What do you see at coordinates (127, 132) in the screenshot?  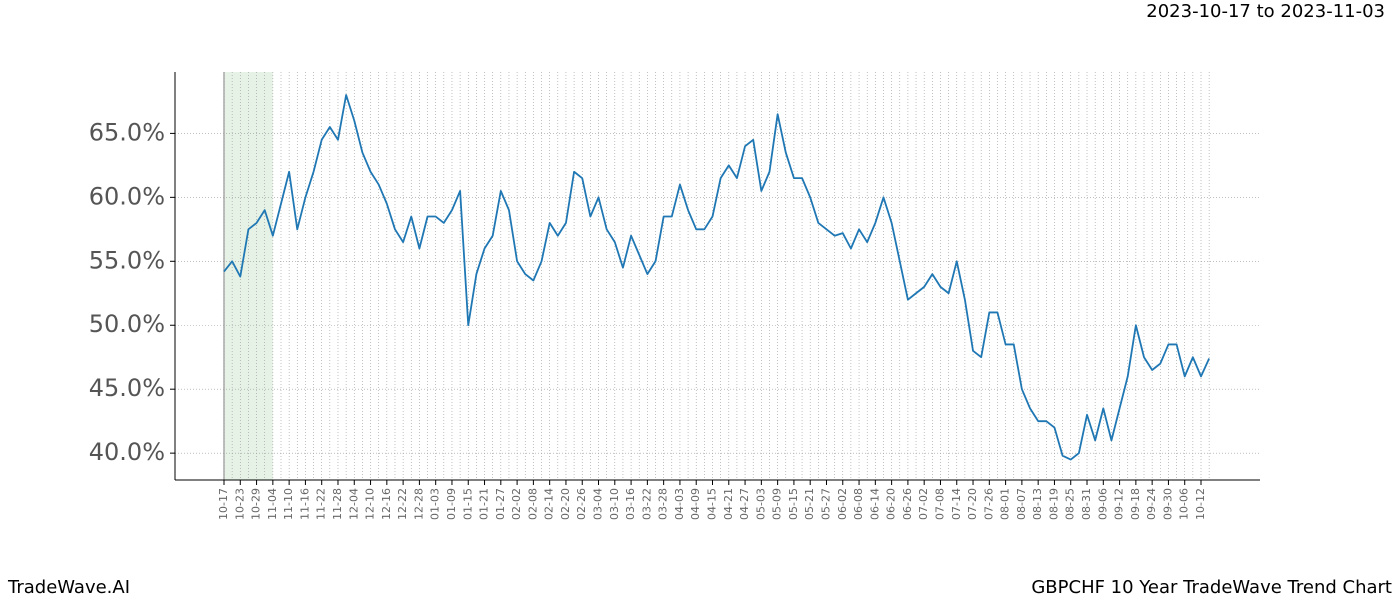 I see `y-tick-label: 65.0%` at bounding box center [127, 132].